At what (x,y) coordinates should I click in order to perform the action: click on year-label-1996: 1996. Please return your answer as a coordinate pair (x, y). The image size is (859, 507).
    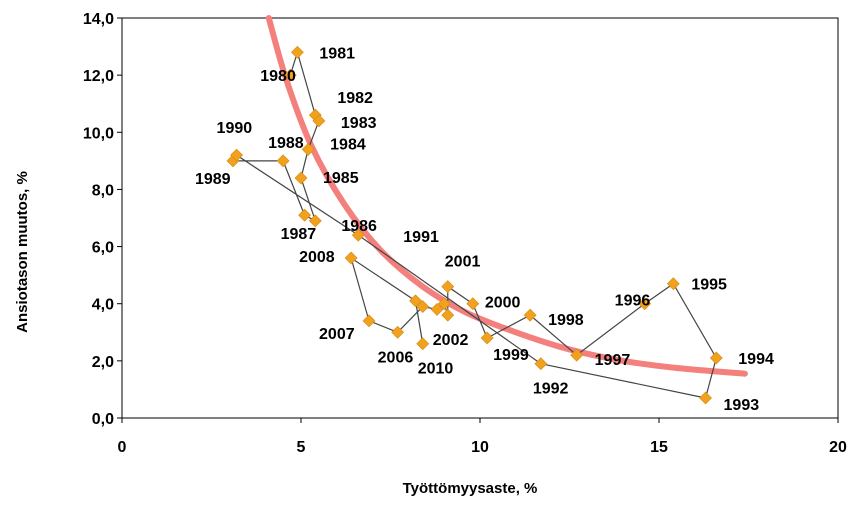
    Looking at the image, I should click on (633, 301).